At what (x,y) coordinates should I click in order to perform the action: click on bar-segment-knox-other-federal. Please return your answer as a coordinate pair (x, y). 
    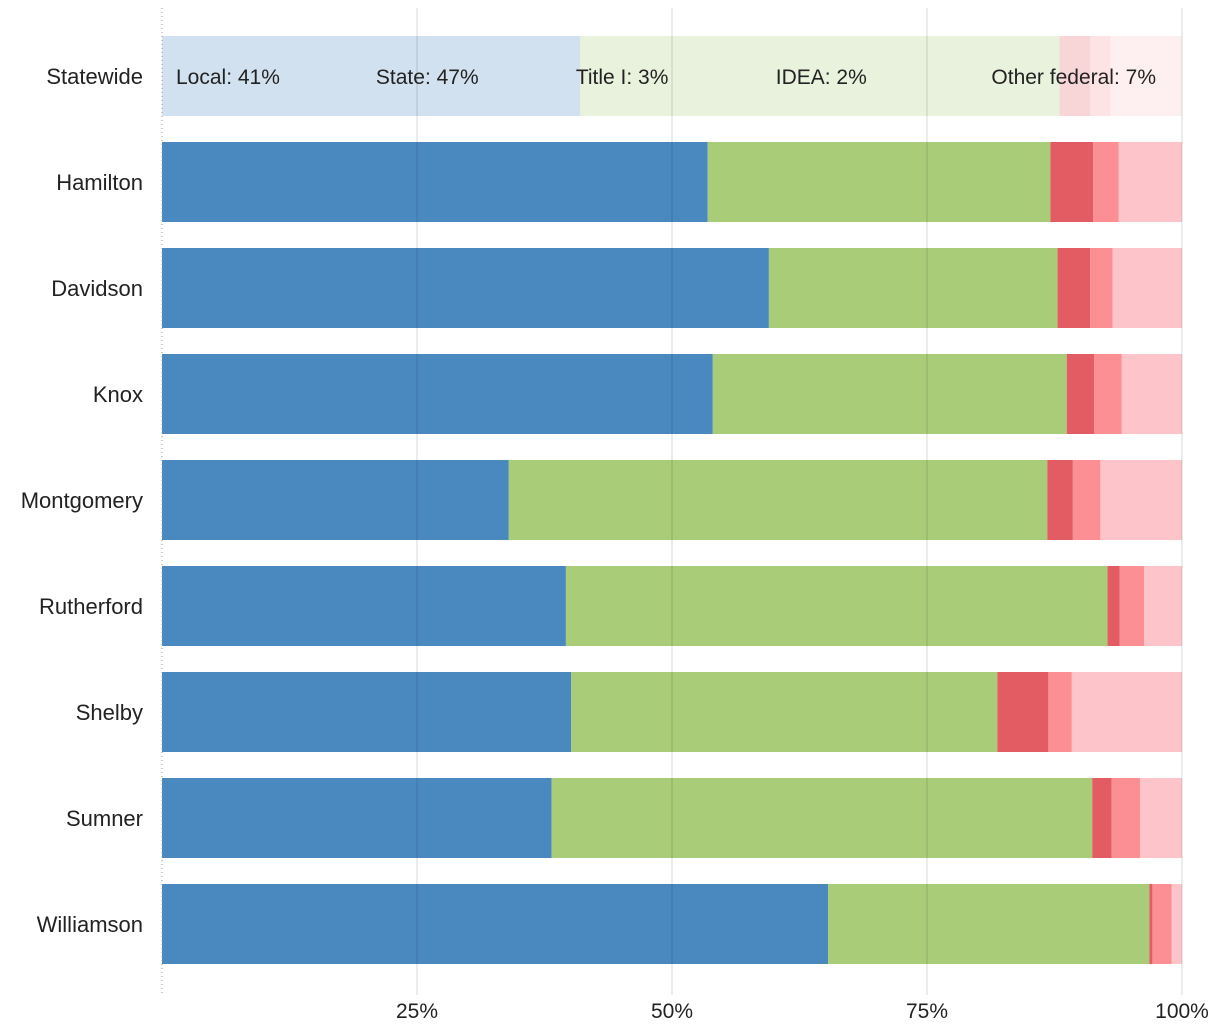
    Looking at the image, I should click on (1151, 394).